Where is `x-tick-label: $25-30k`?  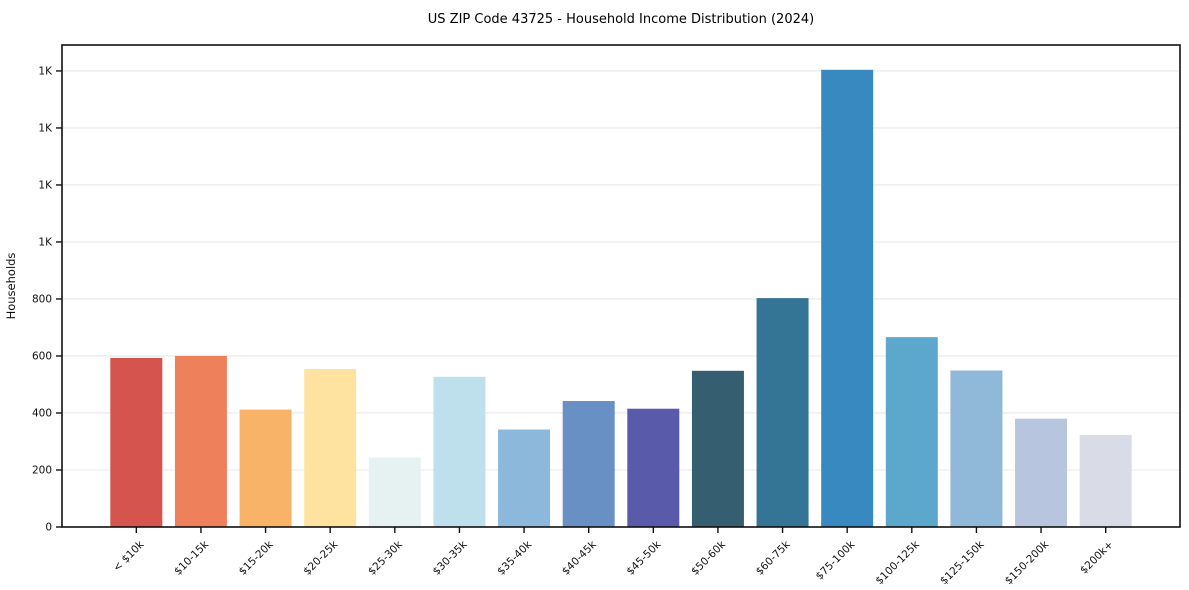
x-tick-label: $25-30k is located at coordinates (386, 558).